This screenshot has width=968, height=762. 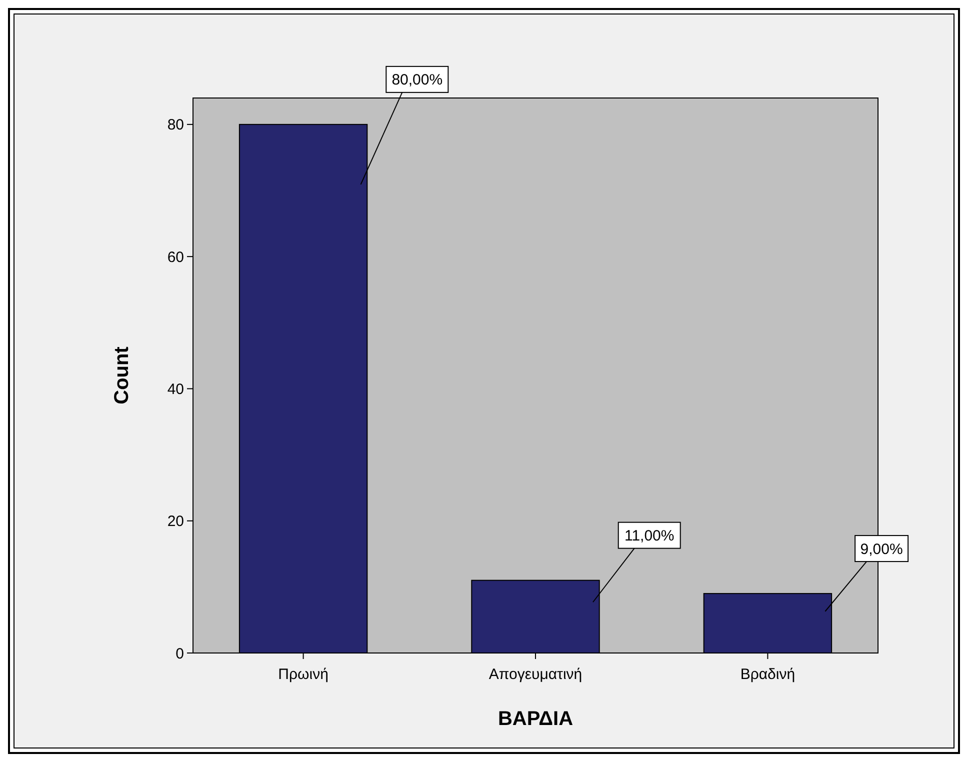 What do you see at coordinates (122, 375) in the screenshot?
I see `y-axis-title: Count` at bounding box center [122, 375].